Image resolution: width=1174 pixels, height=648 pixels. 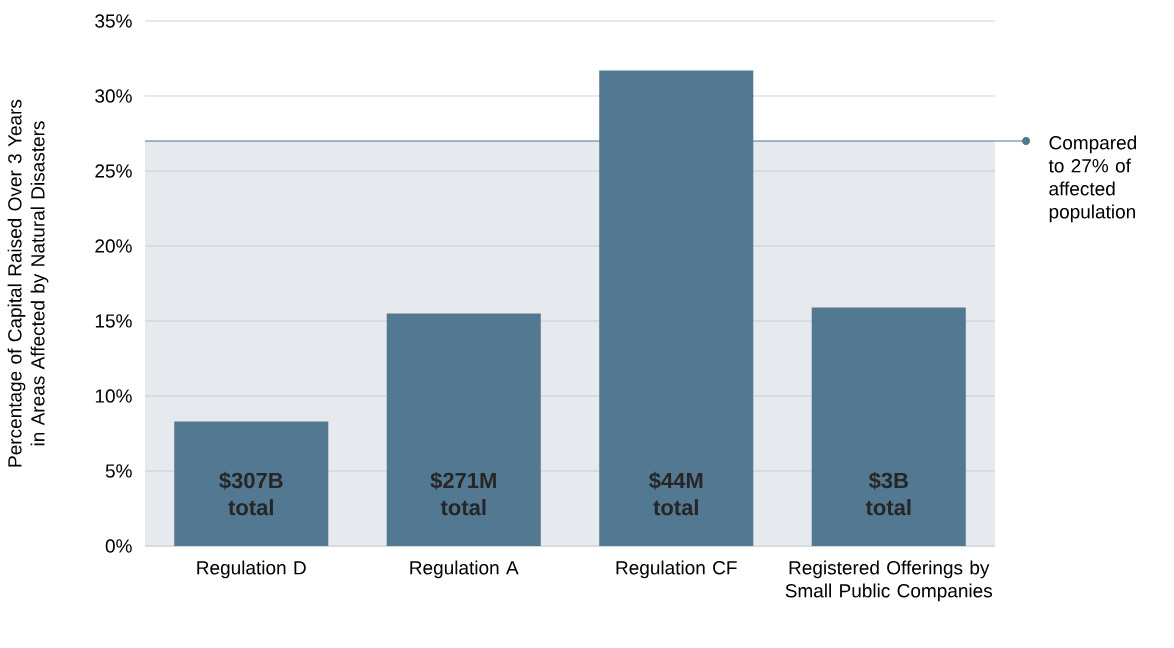 I want to click on y-tick-label: 10%, so click(x=113, y=396).